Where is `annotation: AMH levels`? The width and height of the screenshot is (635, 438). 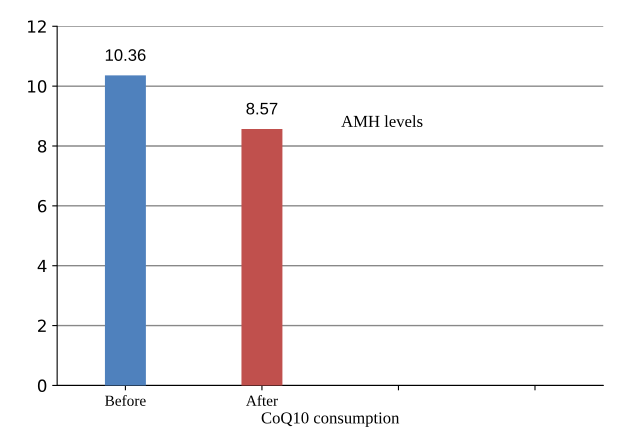 annotation: AMH levels is located at coordinates (381, 121).